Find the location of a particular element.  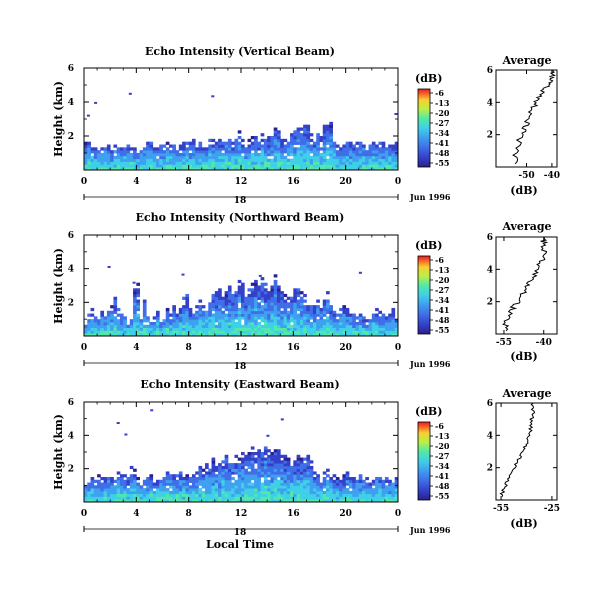

profile-y-tick-label: 2 is located at coordinates (490, 303).